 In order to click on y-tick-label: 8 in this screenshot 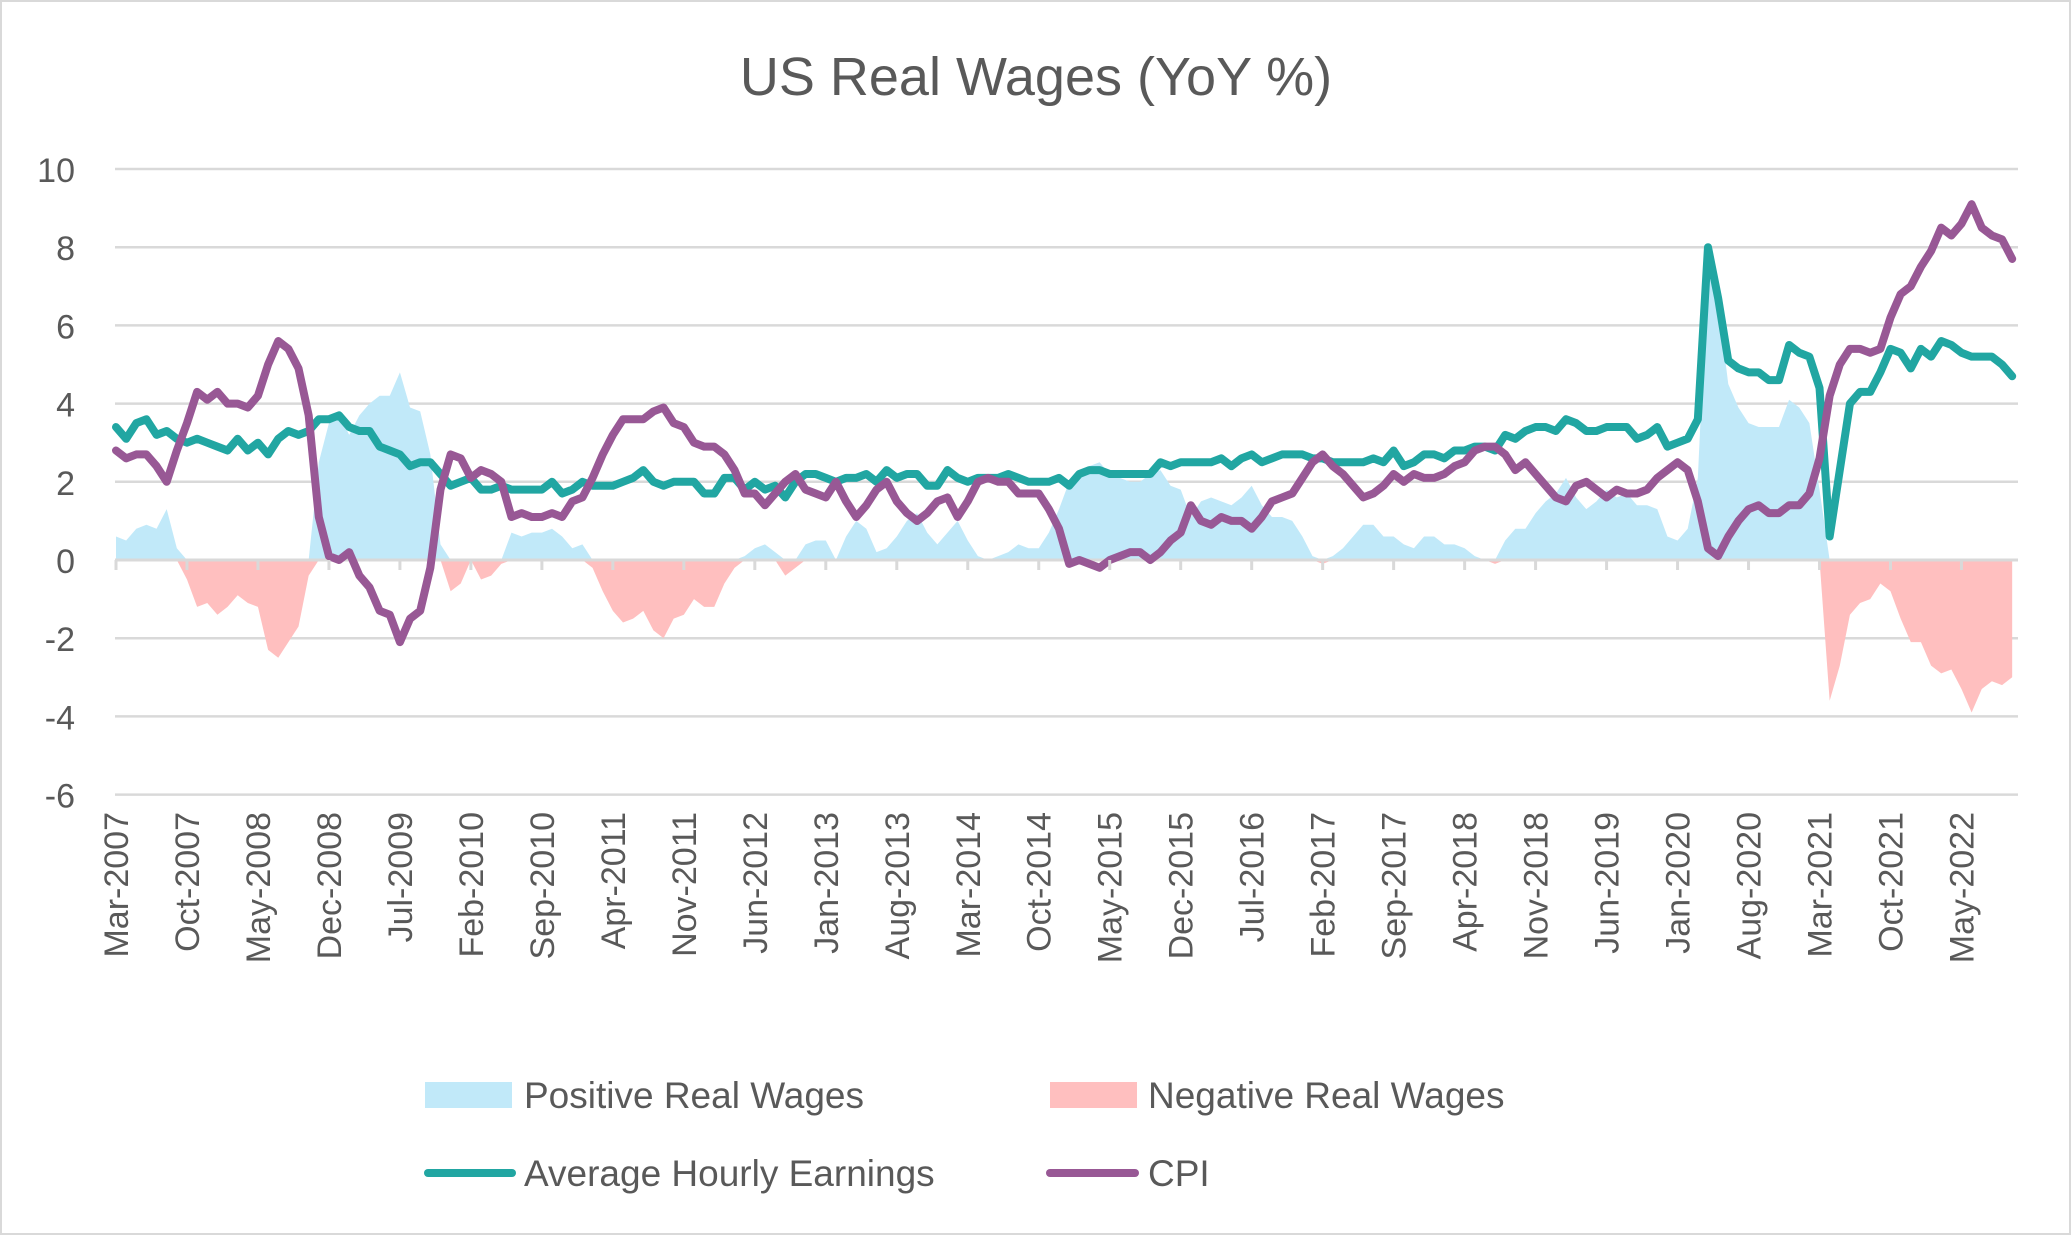, I will do `click(65, 249)`.